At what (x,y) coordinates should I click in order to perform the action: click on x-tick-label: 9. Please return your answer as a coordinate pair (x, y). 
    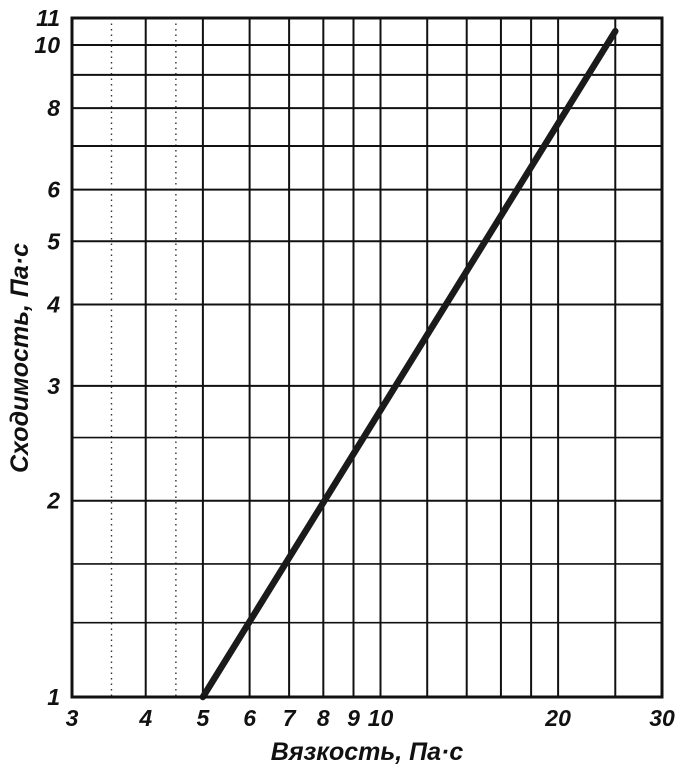
    Looking at the image, I should click on (353, 718).